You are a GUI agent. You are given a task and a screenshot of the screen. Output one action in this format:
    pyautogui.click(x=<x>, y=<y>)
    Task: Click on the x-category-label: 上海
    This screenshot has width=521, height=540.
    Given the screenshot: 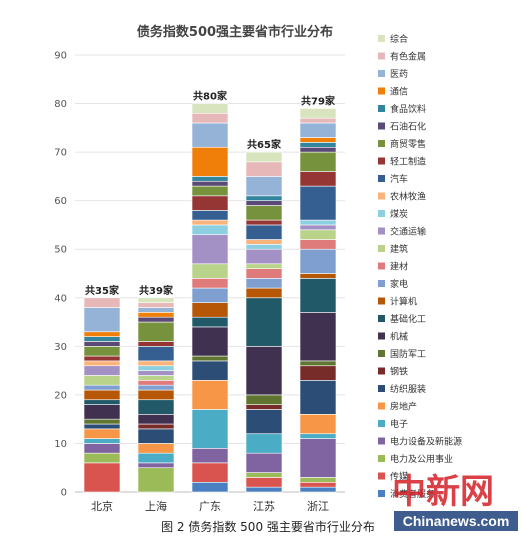 What is the action you would take?
    pyautogui.click(x=156, y=506)
    